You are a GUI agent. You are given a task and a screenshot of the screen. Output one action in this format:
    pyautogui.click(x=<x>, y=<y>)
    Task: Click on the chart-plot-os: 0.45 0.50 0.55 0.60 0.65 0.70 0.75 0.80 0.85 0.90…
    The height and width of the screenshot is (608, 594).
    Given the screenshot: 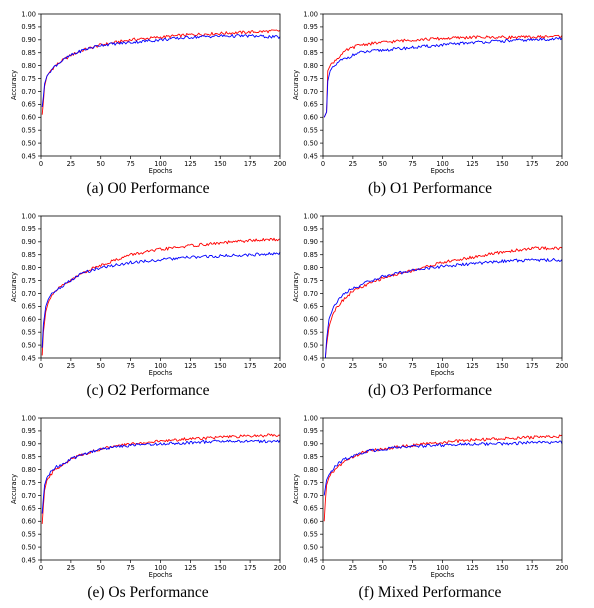 What is the action you would take?
    pyautogui.click(x=148, y=496)
    